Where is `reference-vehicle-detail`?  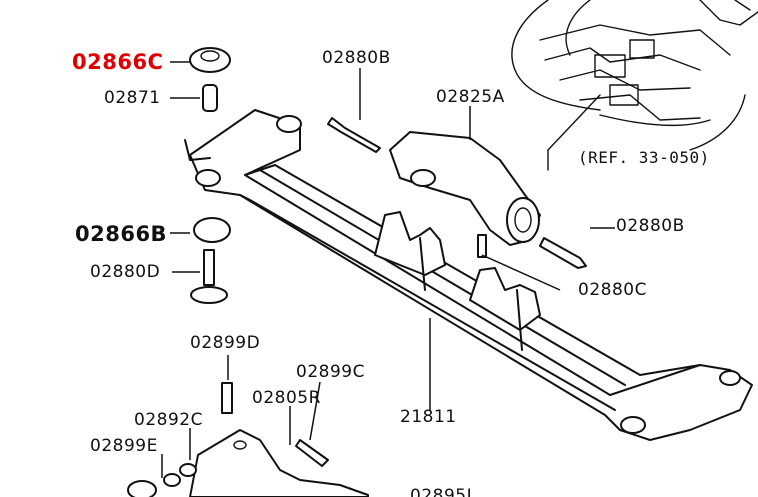 reference-vehicle-detail is located at coordinates (634, 85).